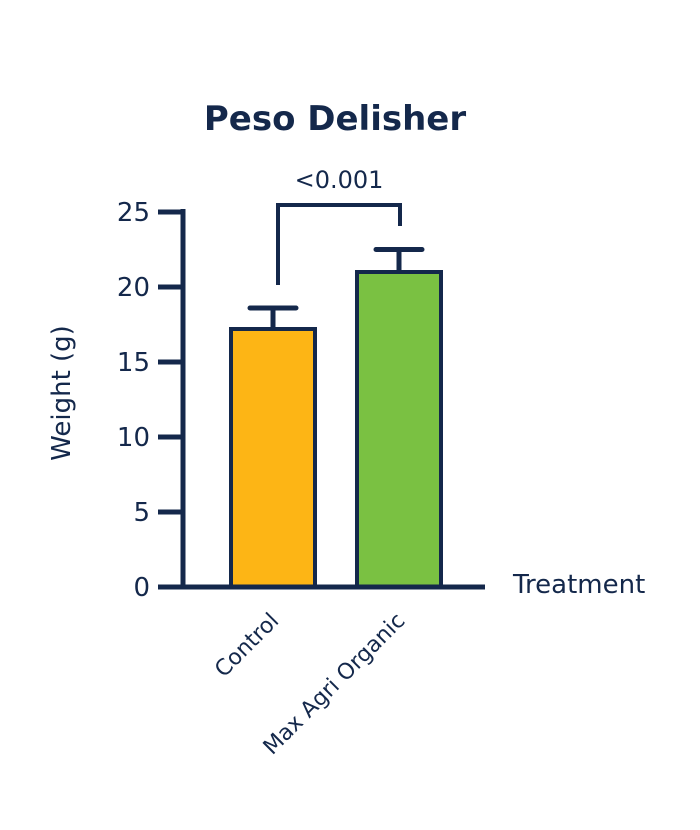 The height and width of the screenshot is (830, 700). What do you see at coordinates (334, 684) in the screenshot?
I see `x-category-label-2: Max Agri Organic` at bounding box center [334, 684].